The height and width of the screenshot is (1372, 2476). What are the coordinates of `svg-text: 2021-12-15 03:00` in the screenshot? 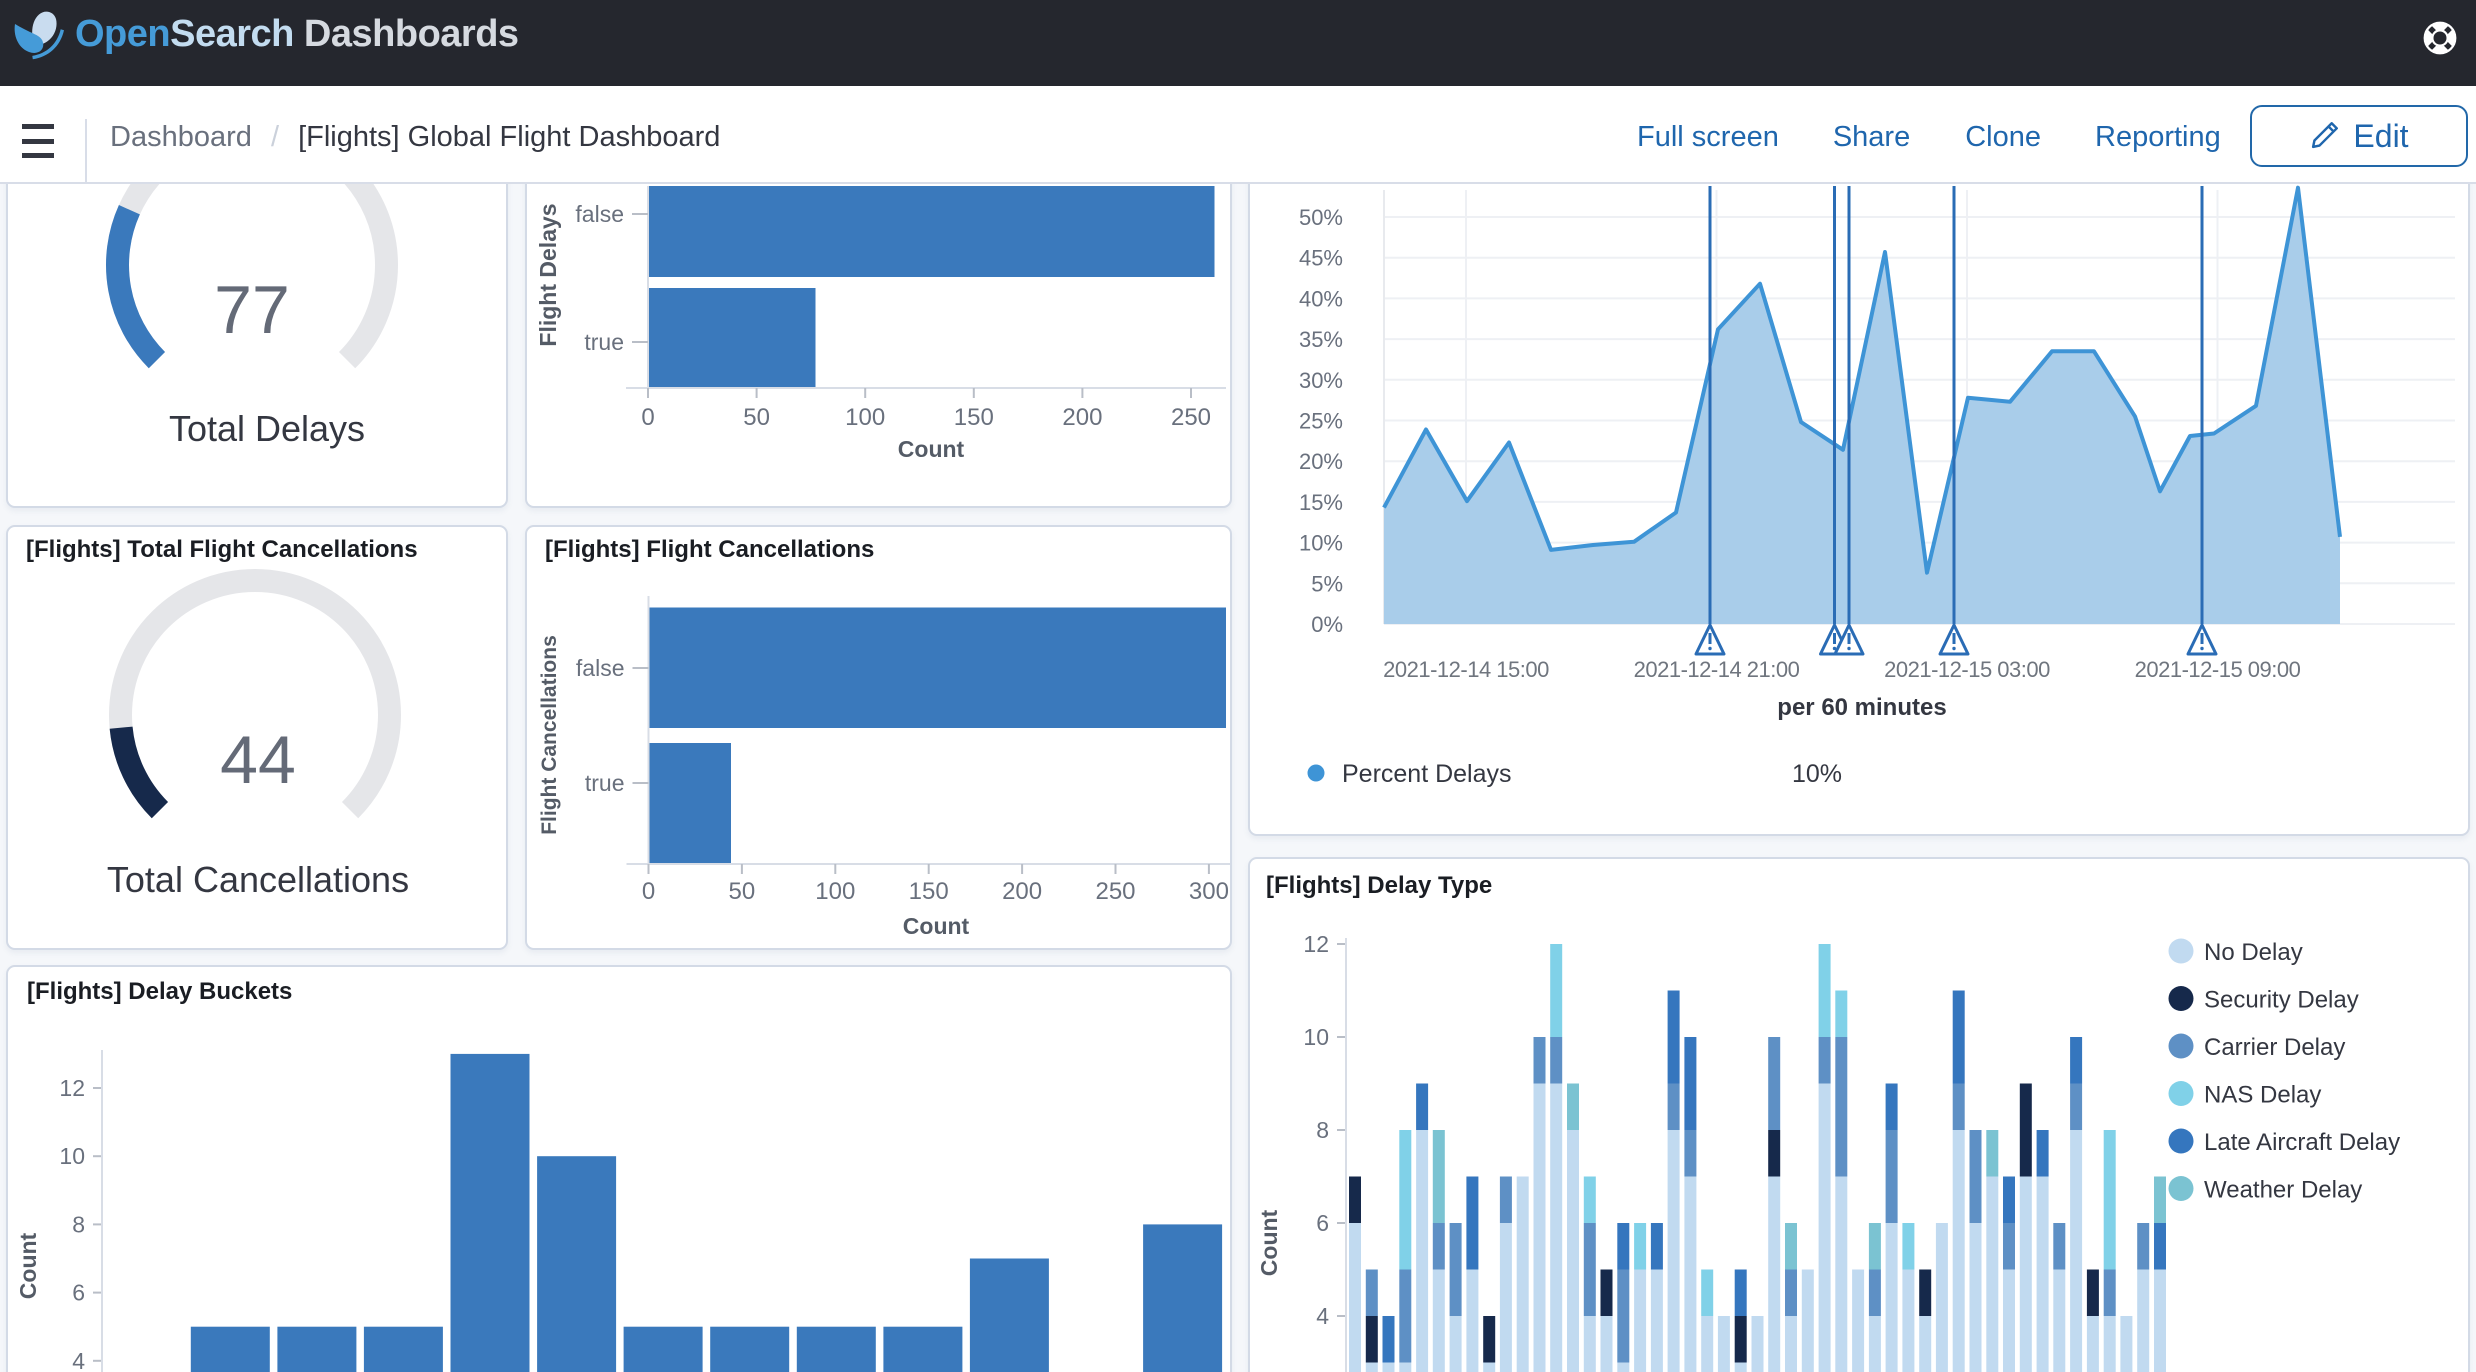 It's located at (1967, 669).